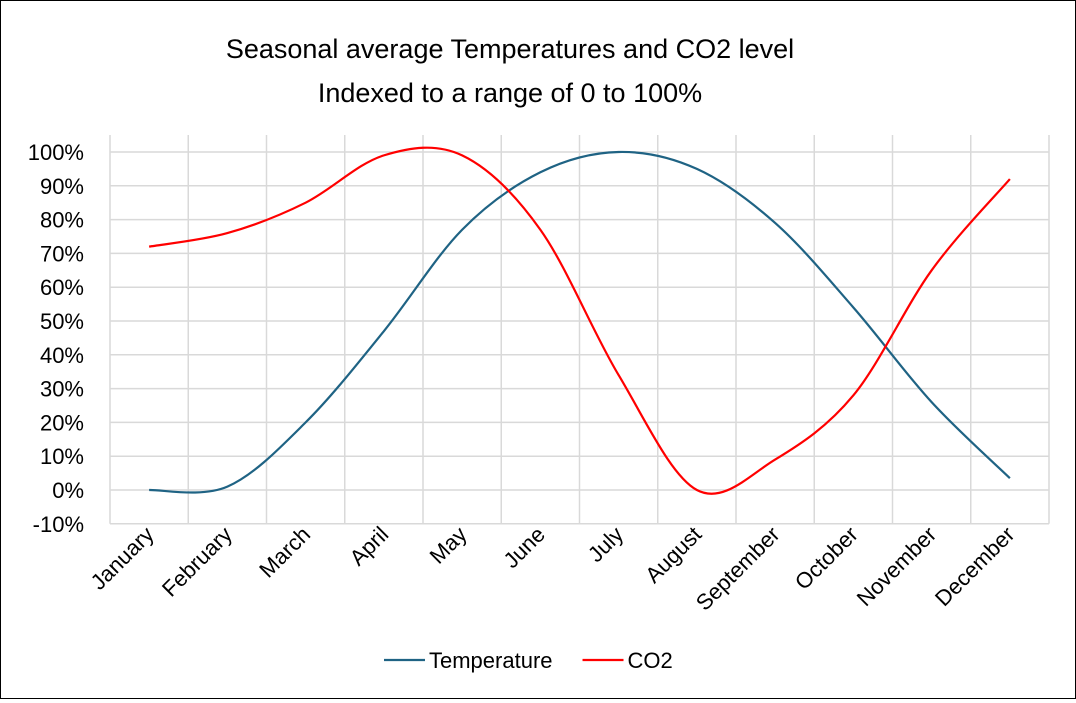 The height and width of the screenshot is (703, 1076). I want to click on x-tick-label: May, so click(448, 545).